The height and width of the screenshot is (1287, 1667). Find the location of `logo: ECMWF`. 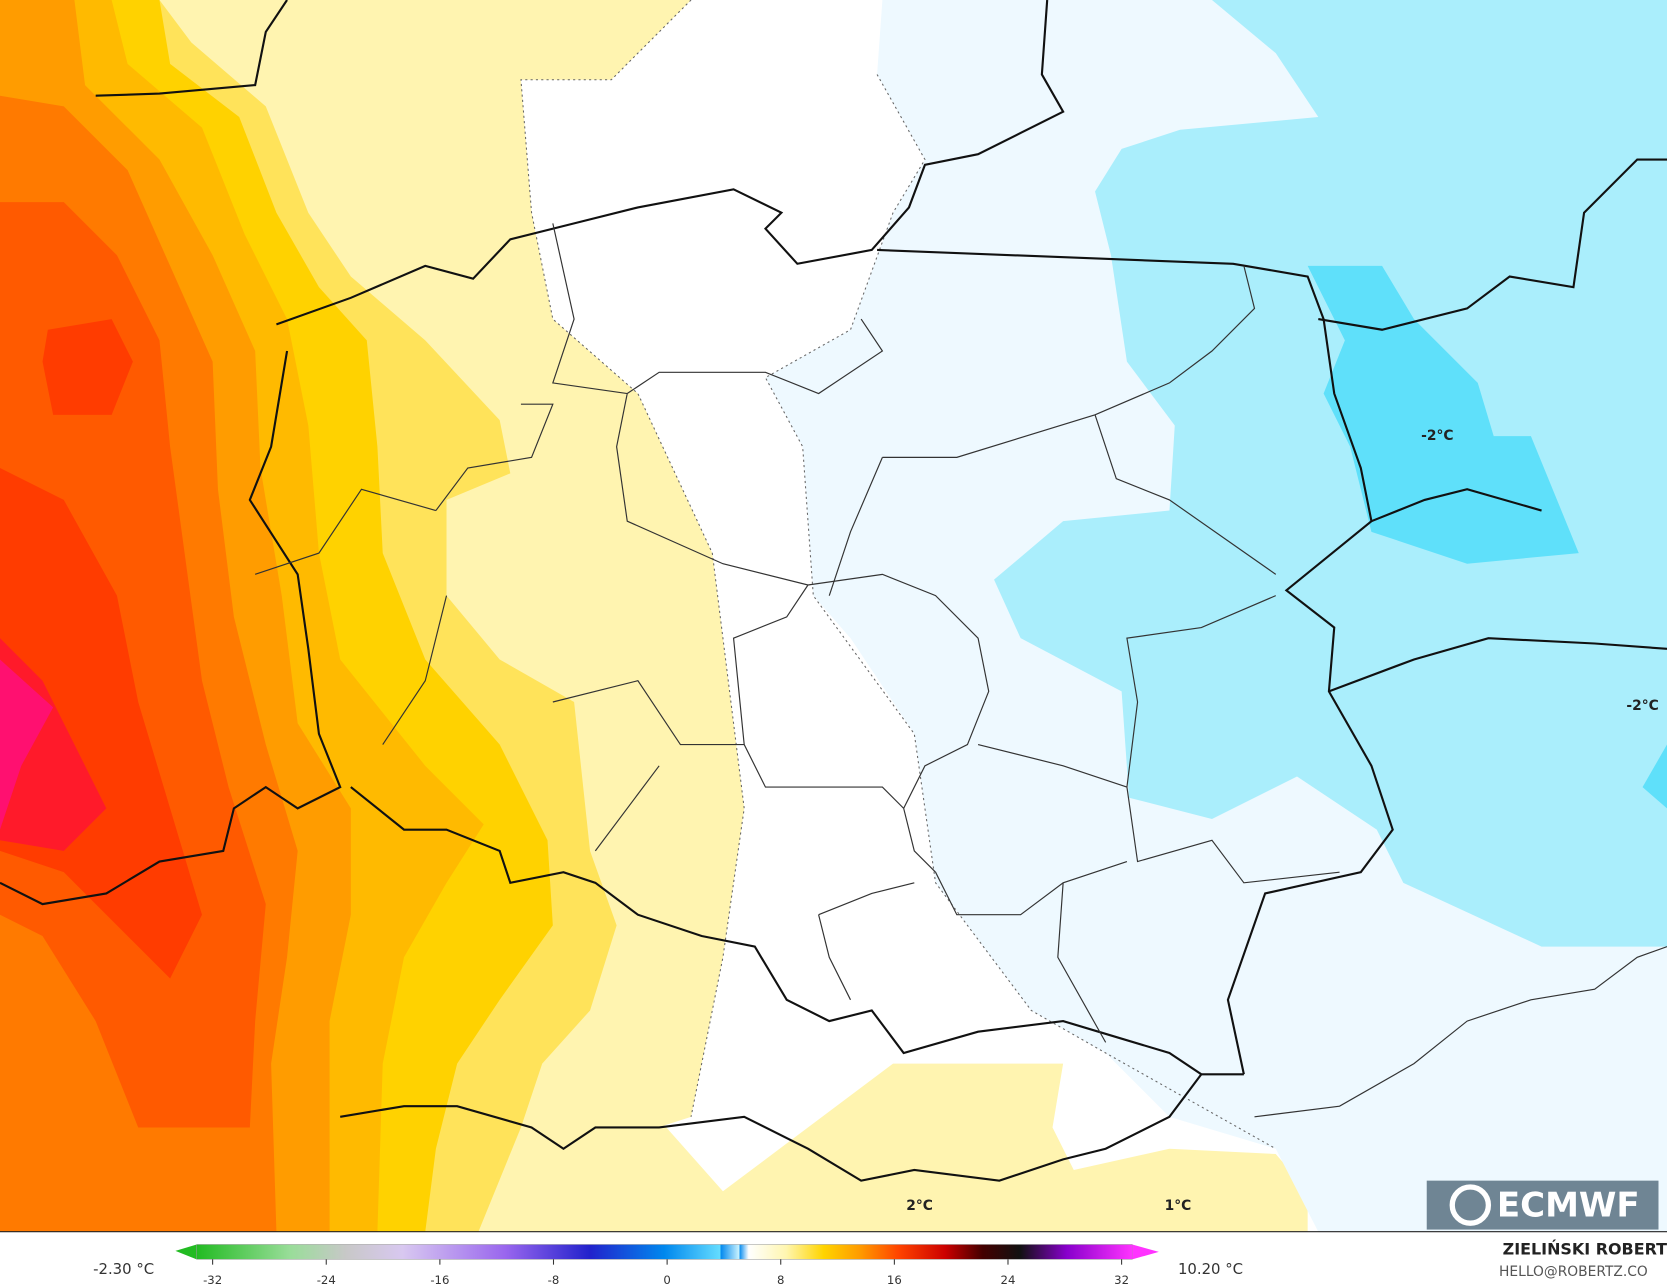

logo: ECMWF is located at coordinates (1542, 1205).